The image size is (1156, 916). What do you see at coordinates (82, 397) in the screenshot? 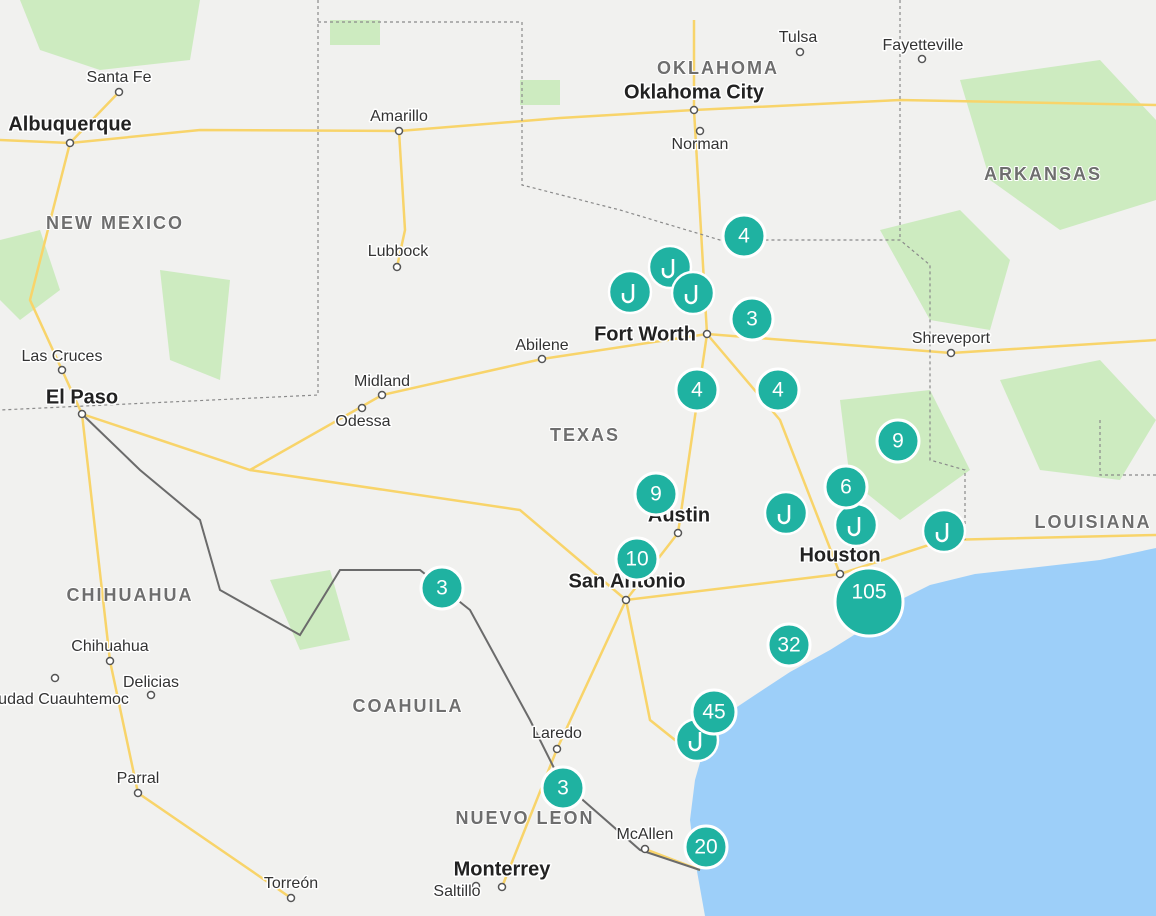
I see `city-label: El Paso` at bounding box center [82, 397].